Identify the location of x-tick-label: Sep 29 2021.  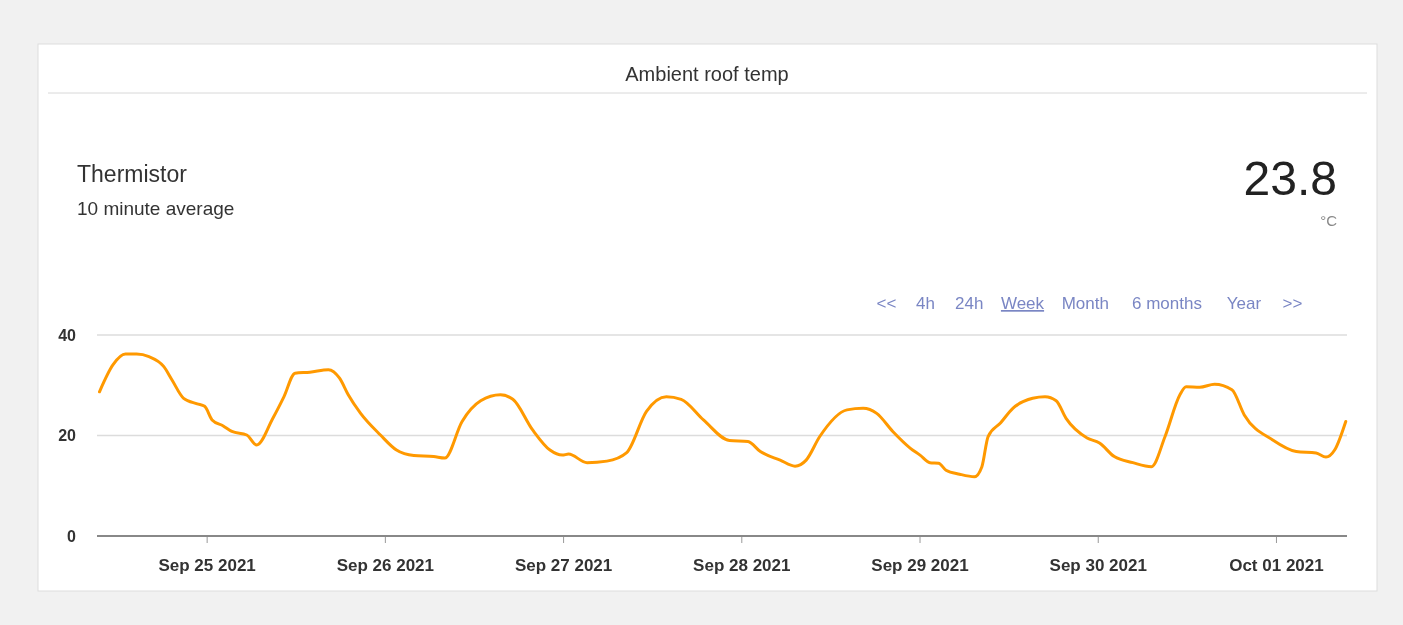
(920, 565).